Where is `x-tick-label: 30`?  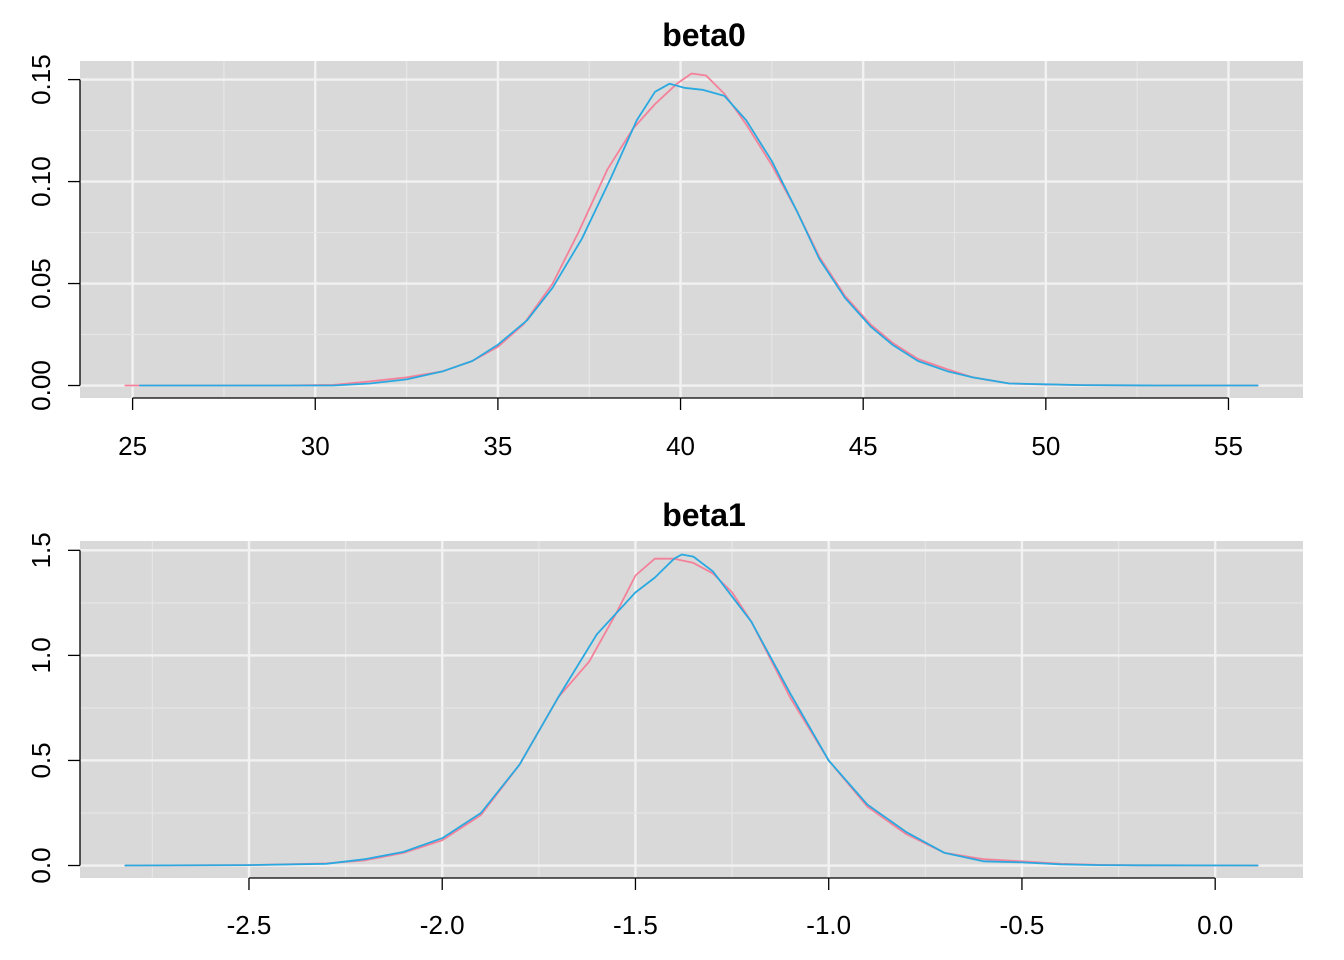 x-tick-label: 30 is located at coordinates (315, 446).